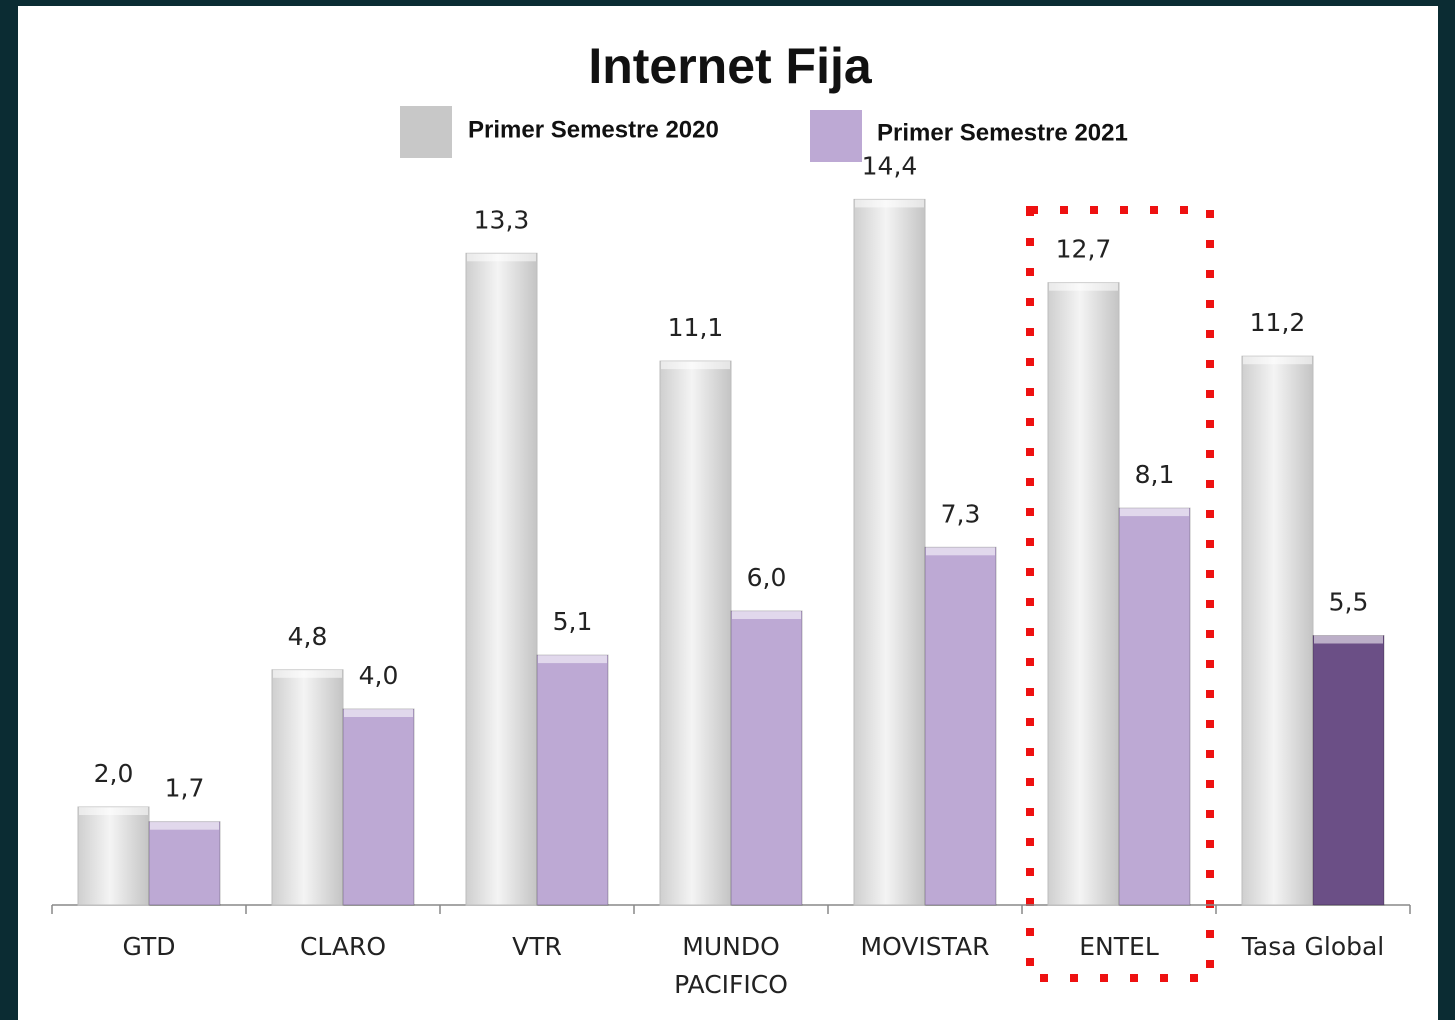 The height and width of the screenshot is (1020, 1455). I want to click on value-label: 5,5, so click(1349, 602).